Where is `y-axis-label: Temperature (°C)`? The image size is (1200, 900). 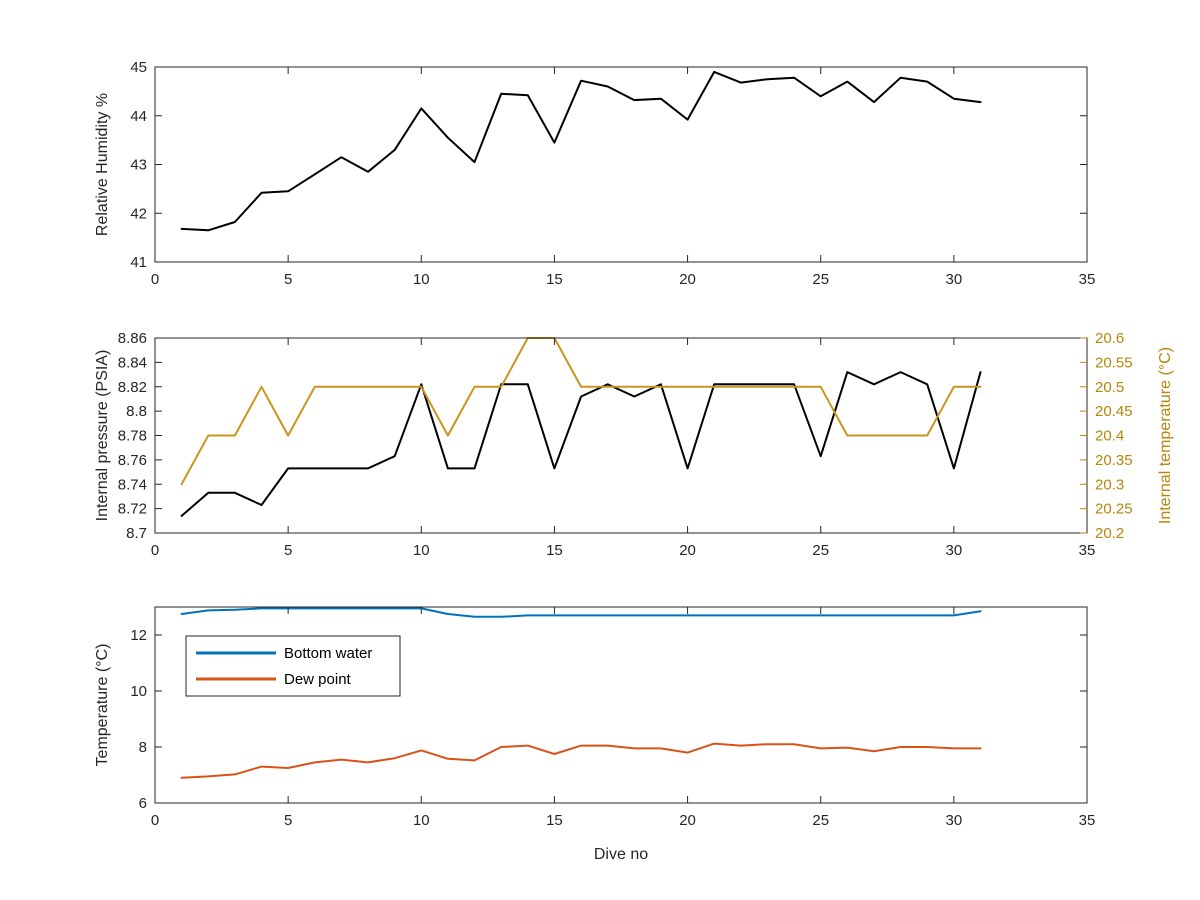
y-axis-label: Temperature (°C) is located at coordinates (102, 705).